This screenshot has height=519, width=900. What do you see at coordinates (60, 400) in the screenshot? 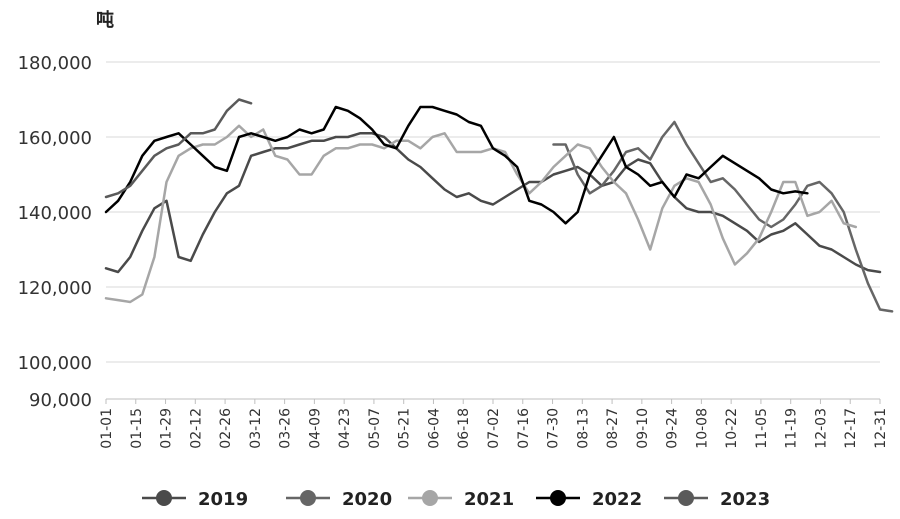
I see `y-tick-label: 90,000` at bounding box center [60, 400].